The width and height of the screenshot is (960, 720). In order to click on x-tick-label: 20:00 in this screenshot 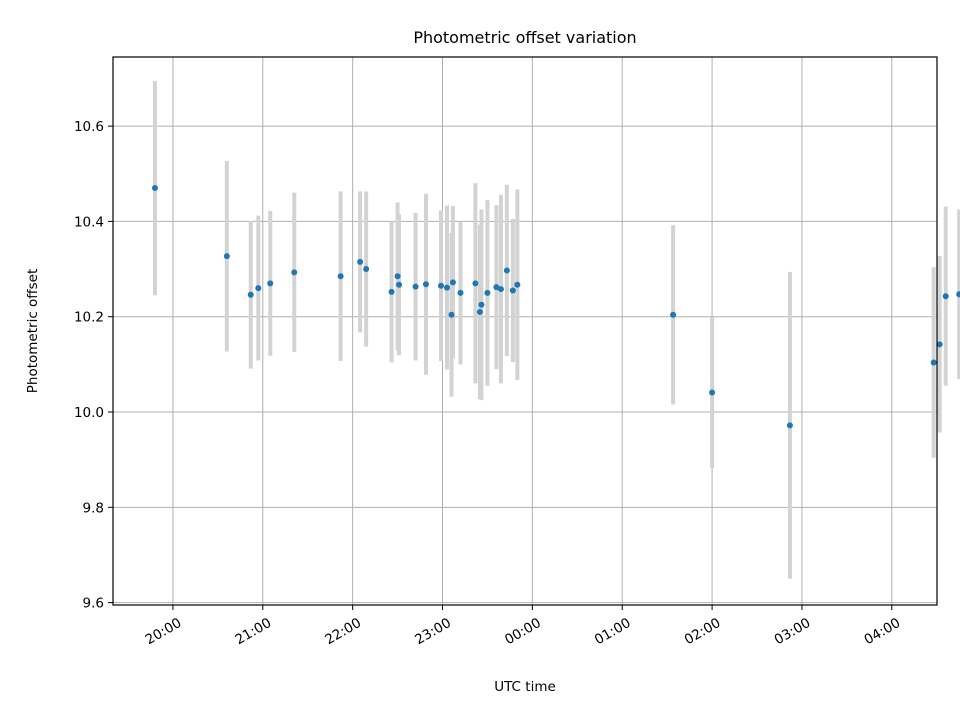, I will do `click(164, 631)`.